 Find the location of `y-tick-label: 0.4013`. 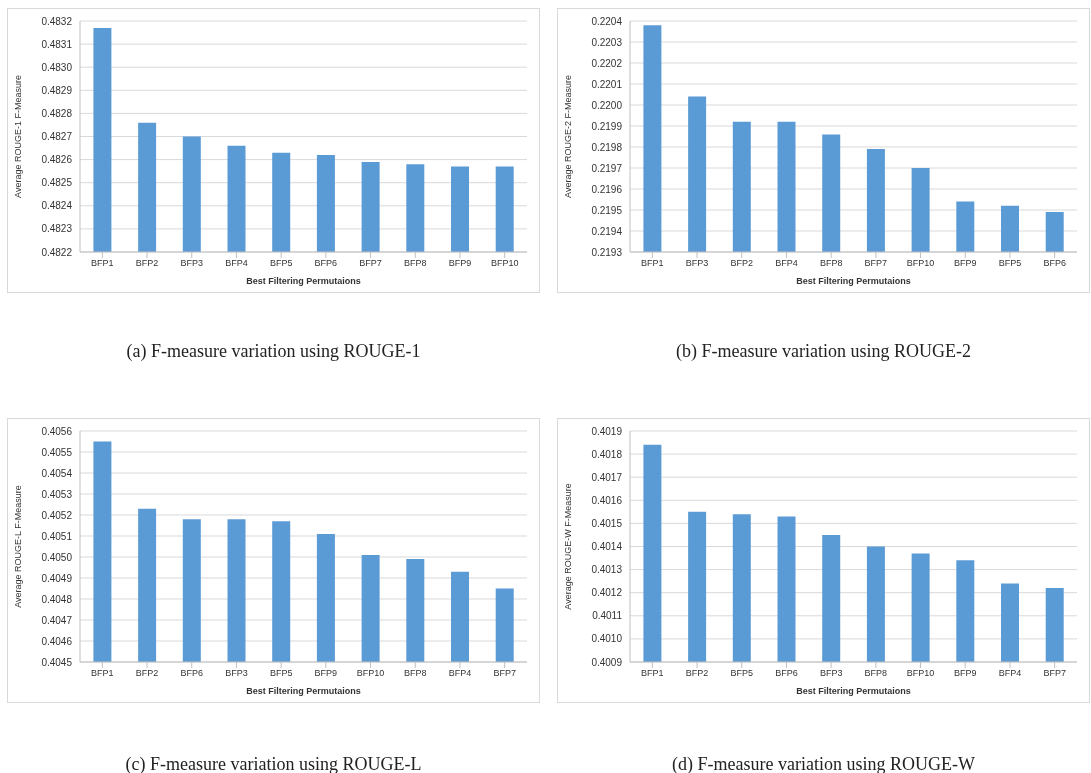

y-tick-label: 0.4013 is located at coordinates (607, 570).